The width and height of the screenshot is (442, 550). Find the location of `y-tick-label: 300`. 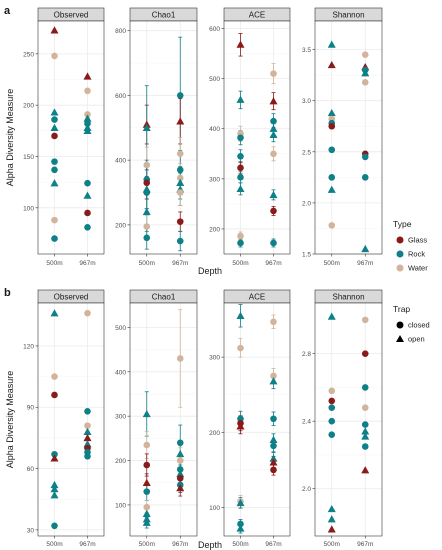

y-tick-label: 300 is located at coordinates (120, 417).